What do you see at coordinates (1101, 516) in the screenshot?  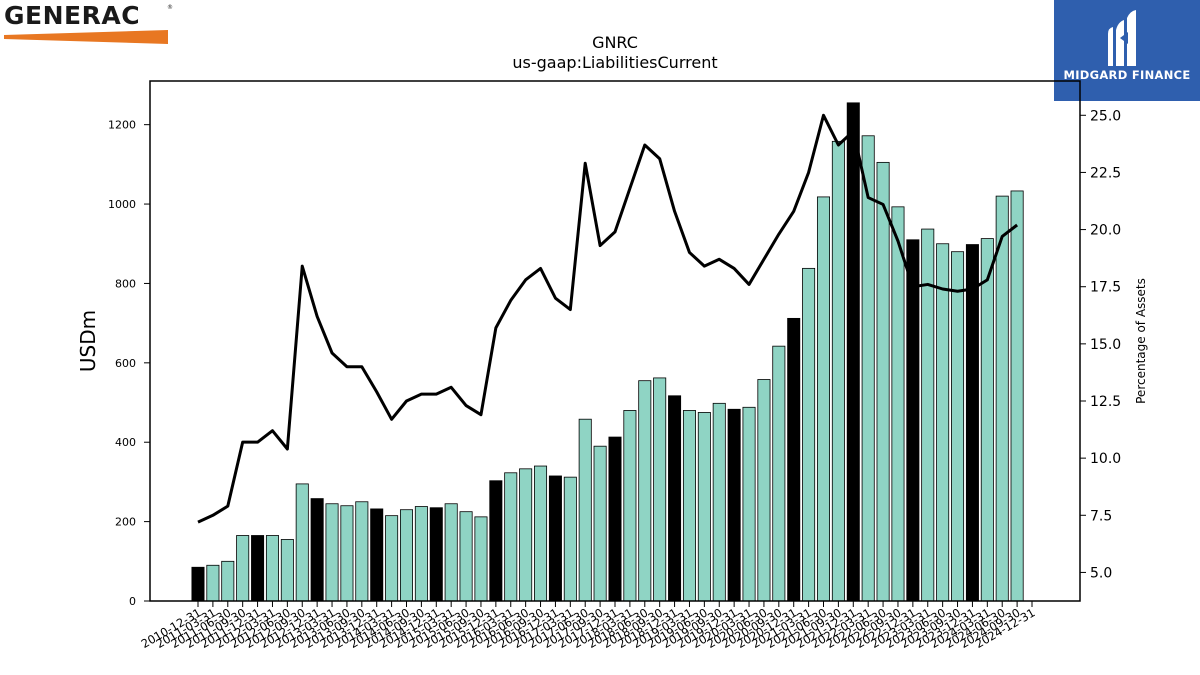 I see `y2-tick-label: 7.5` at bounding box center [1101, 516].